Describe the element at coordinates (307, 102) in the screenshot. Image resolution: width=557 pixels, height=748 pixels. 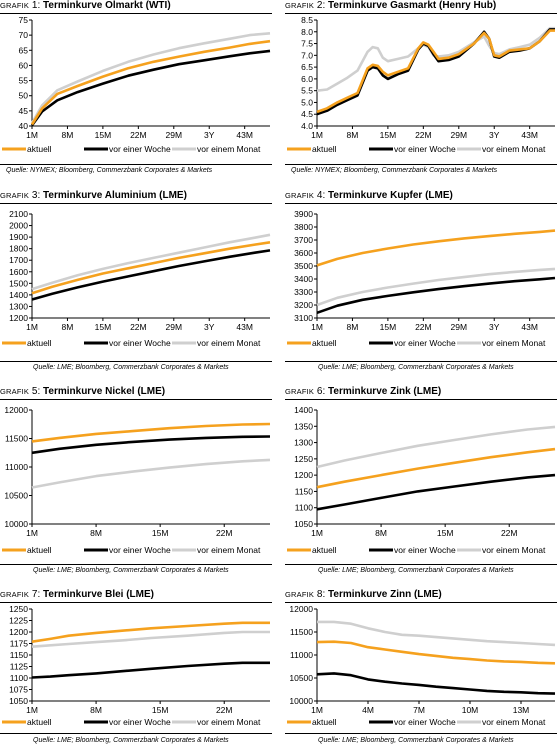
I see `y-tick-label: 5.0` at that location.